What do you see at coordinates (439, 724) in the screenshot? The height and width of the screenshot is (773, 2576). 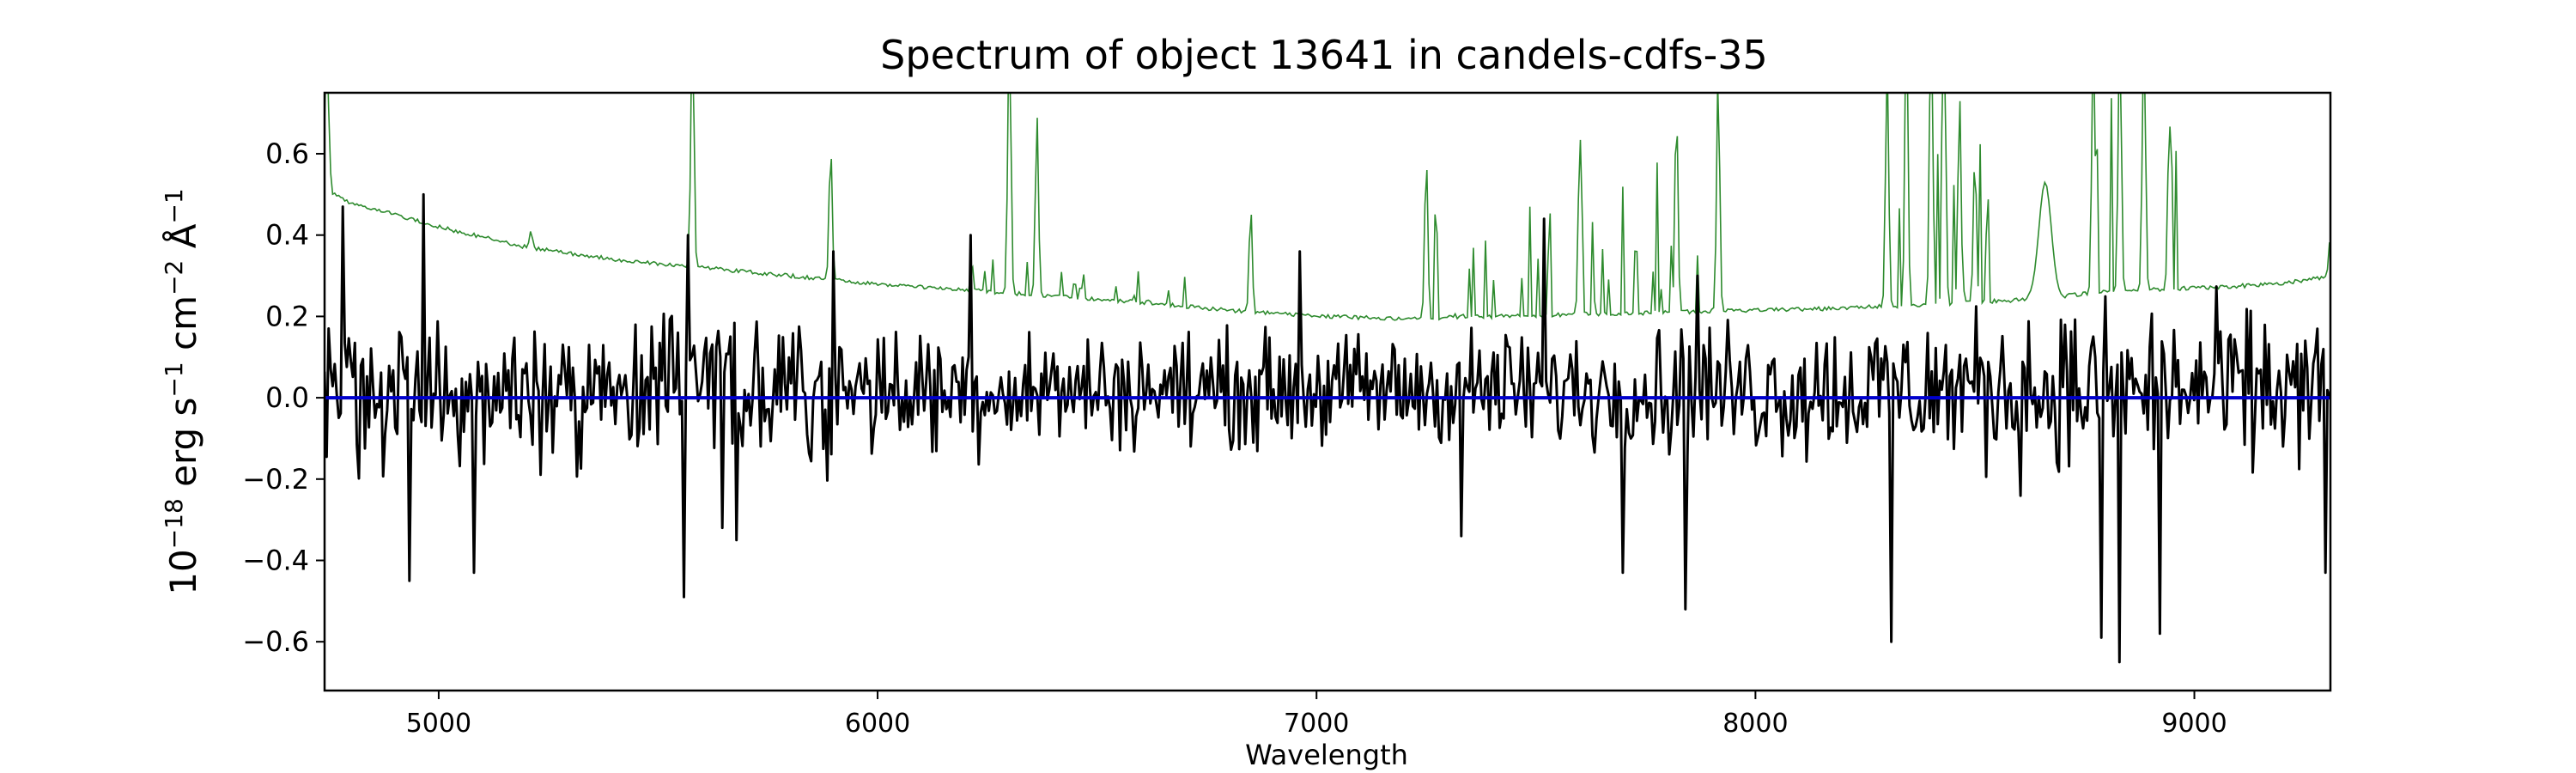 I see `x-tick-label: 5000` at bounding box center [439, 724].